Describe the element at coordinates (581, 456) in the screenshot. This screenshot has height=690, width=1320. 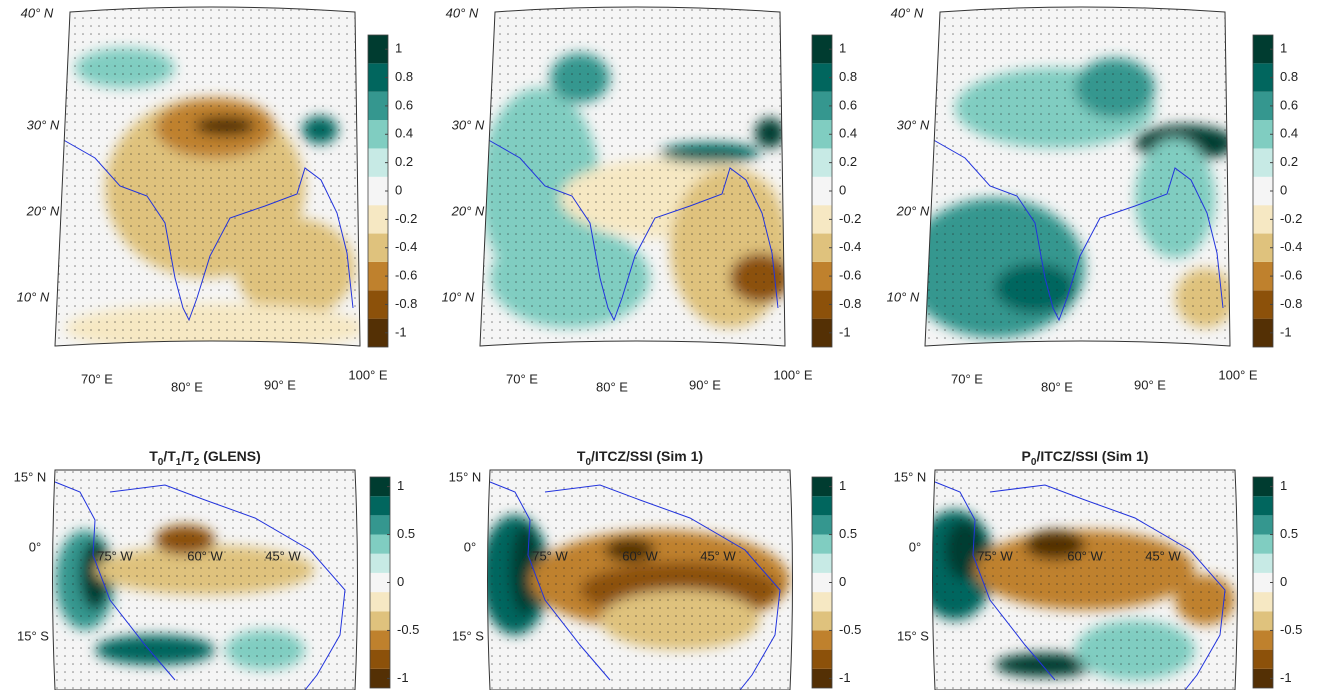
I see `title-text: T` at that location.